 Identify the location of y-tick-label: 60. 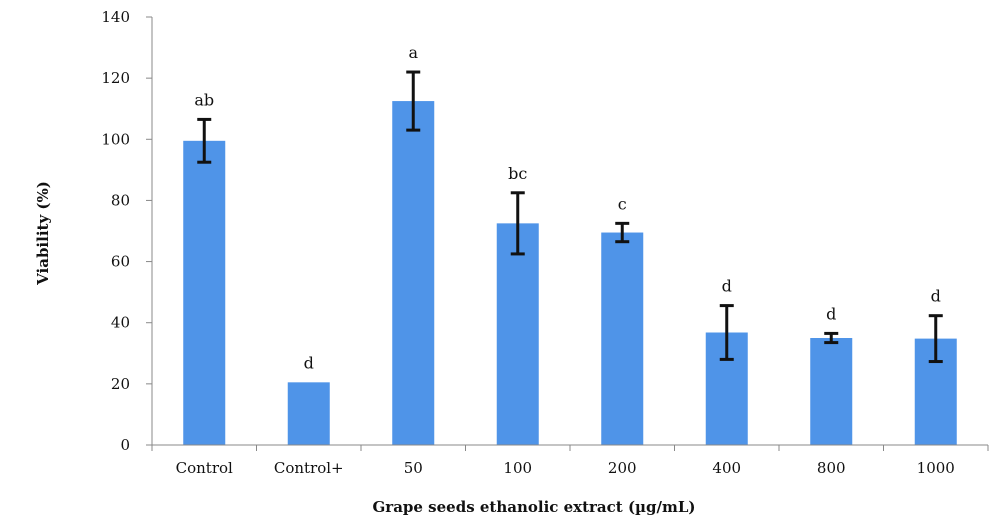
(120, 262).